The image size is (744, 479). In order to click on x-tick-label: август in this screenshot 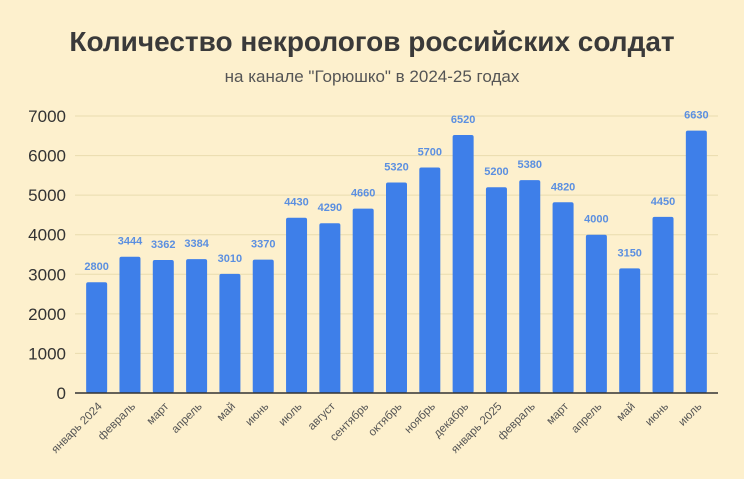, I will do `click(322, 416)`.